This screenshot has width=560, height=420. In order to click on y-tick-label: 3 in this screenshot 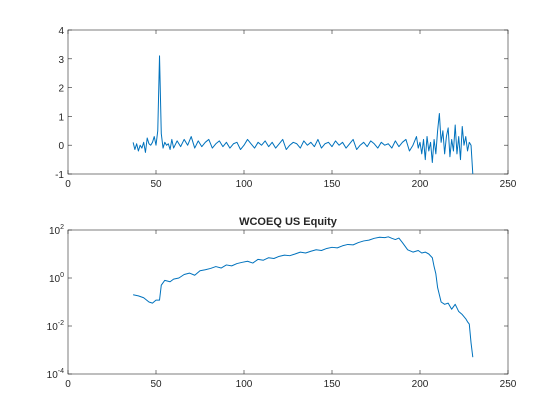, I will do `click(61, 60)`.